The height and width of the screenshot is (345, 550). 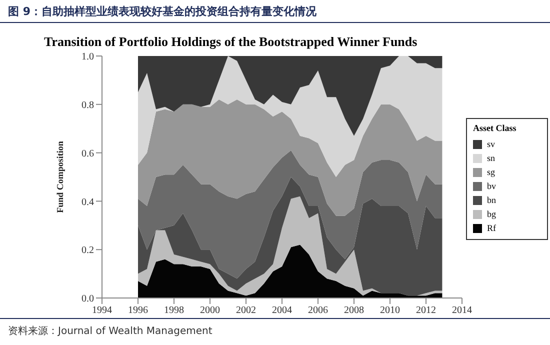 What do you see at coordinates (88, 250) in the screenshot?
I see `y-tick-label: 0.2` at bounding box center [88, 250].